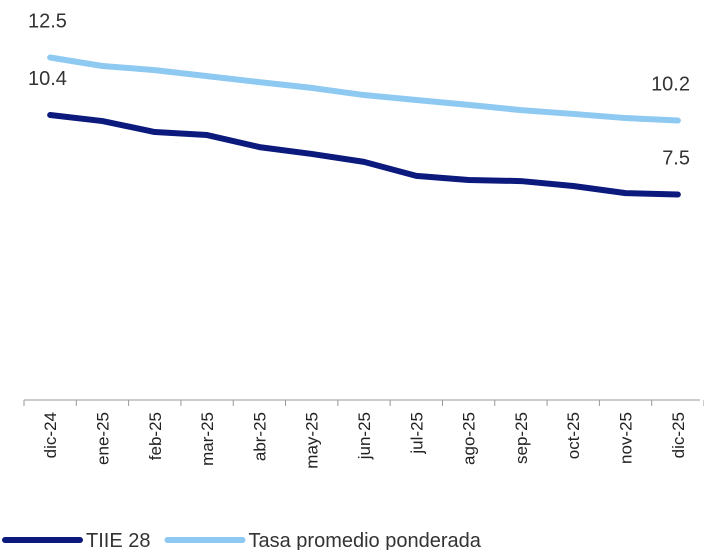 This screenshot has width=704, height=550. Describe the element at coordinates (118, 540) in the screenshot. I see `legend-label: TIIE 28` at that location.